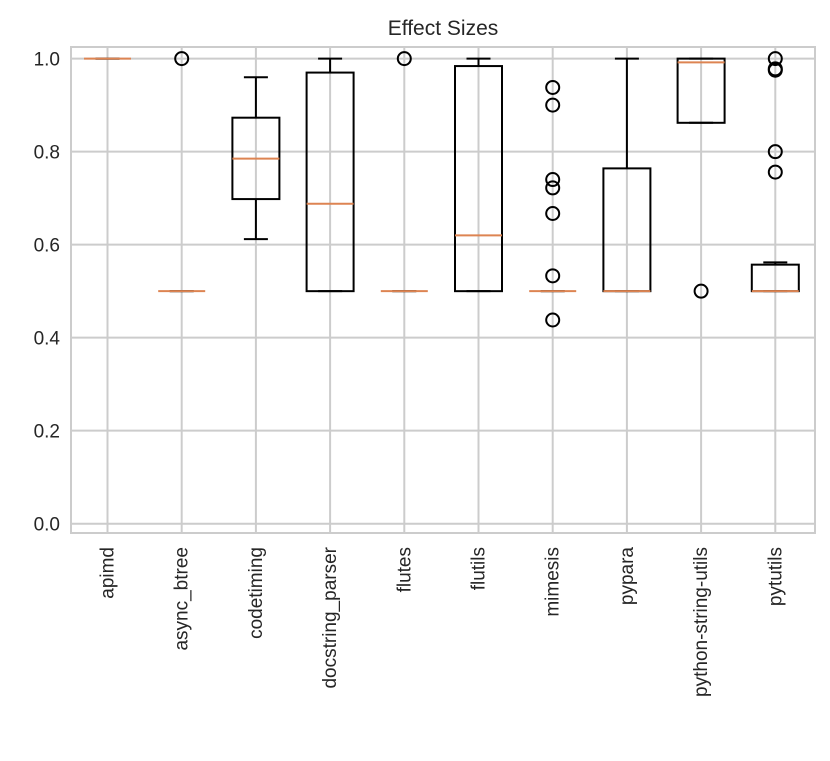 The image size is (830, 761). What do you see at coordinates (108, 573) in the screenshot?
I see `x-tick-label: apimd` at bounding box center [108, 573].